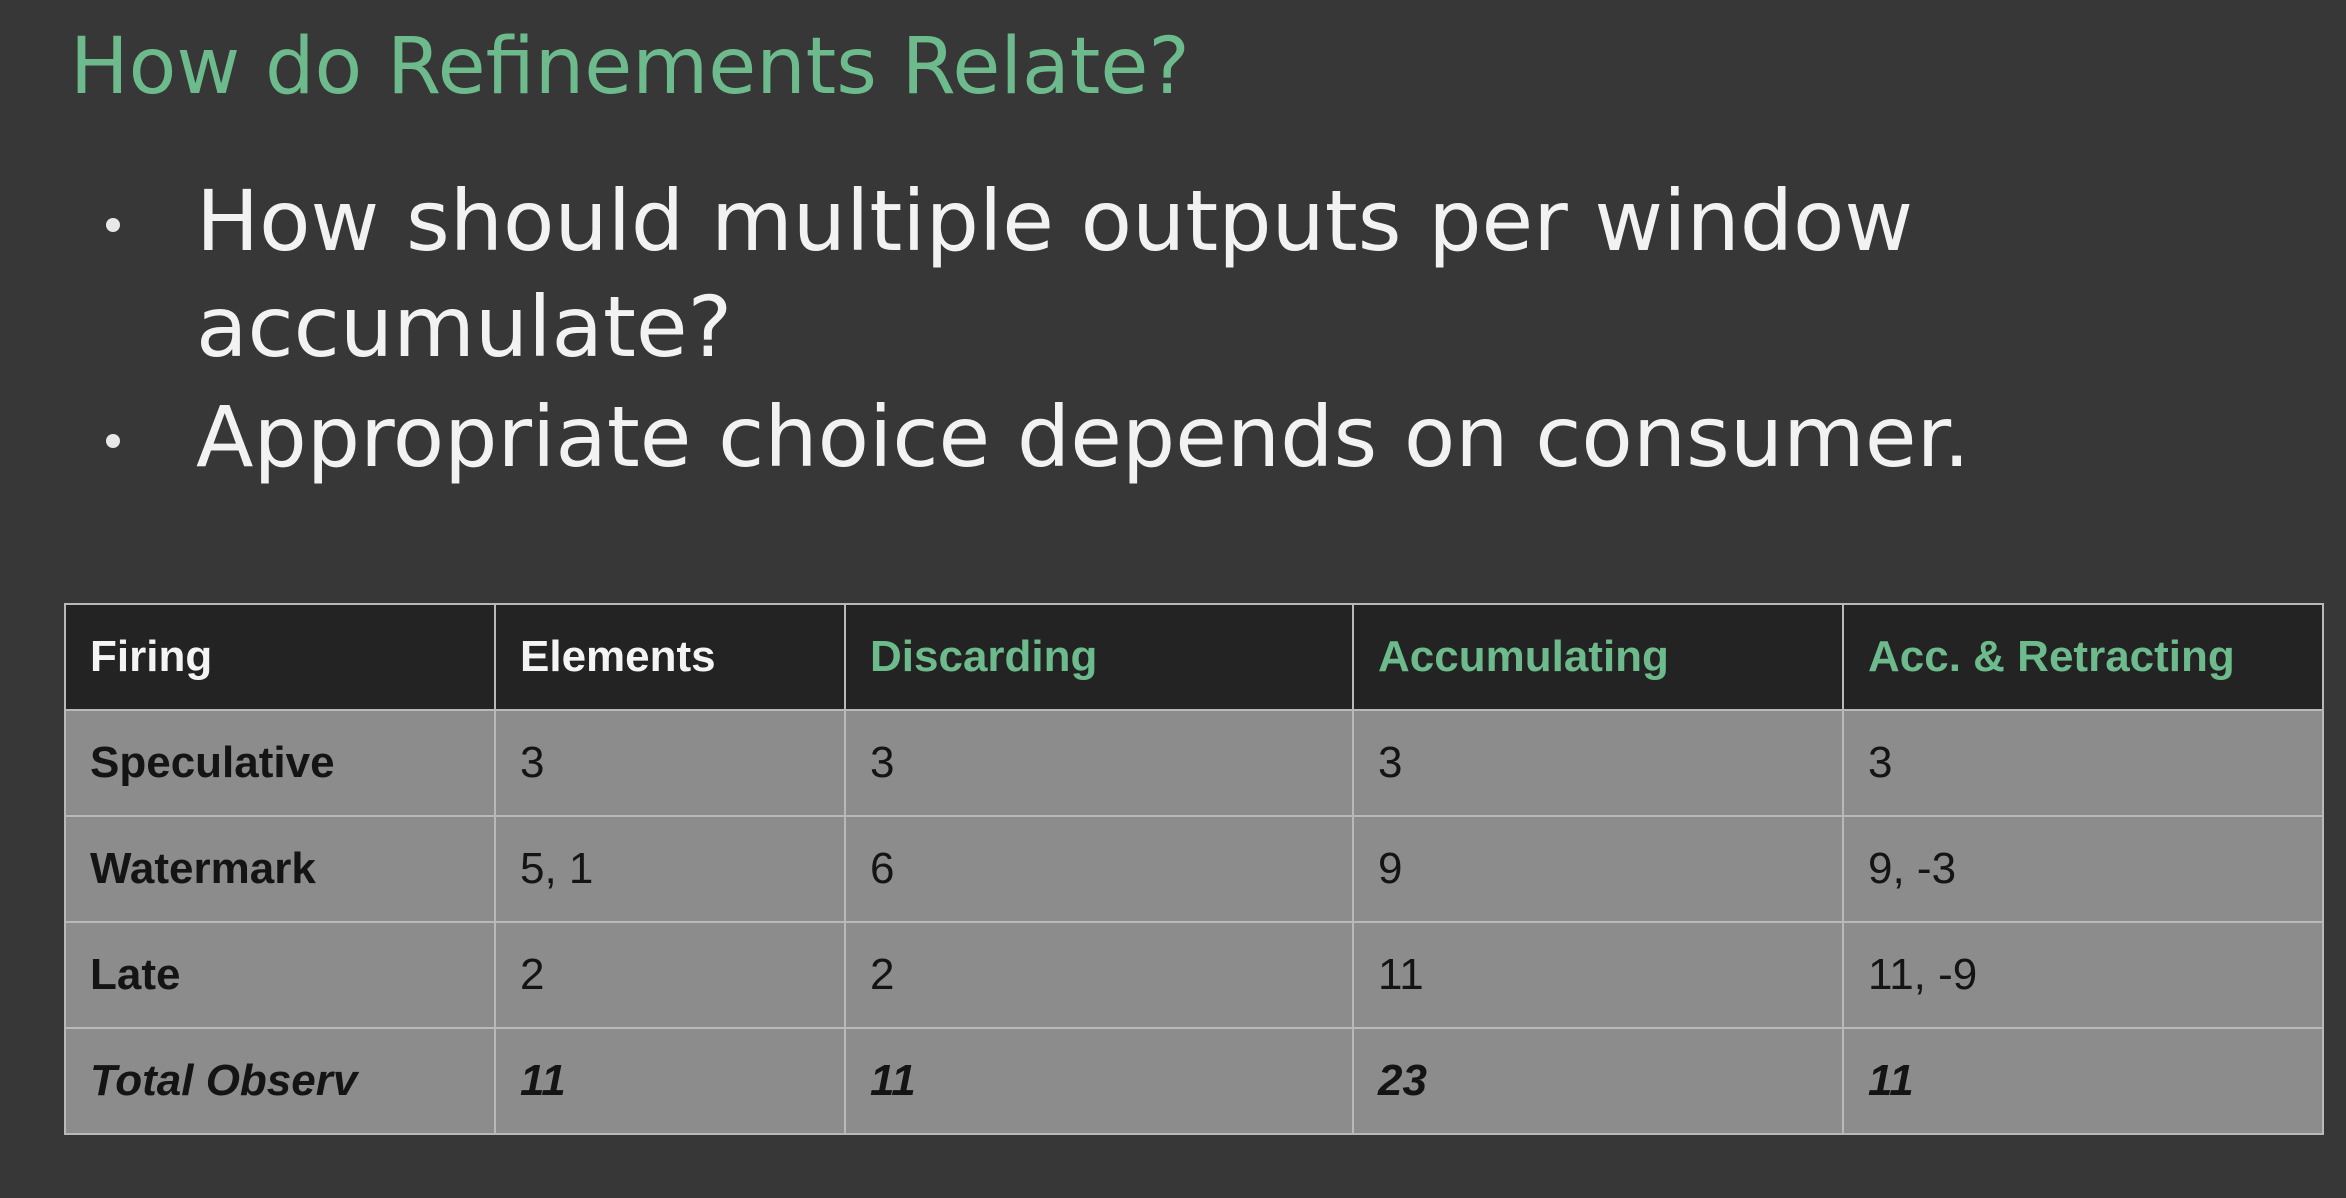 The image size is (2346, 1198). I want to click on bullet-item: Appropriate choice depends on consumer., so click(1175, 437).